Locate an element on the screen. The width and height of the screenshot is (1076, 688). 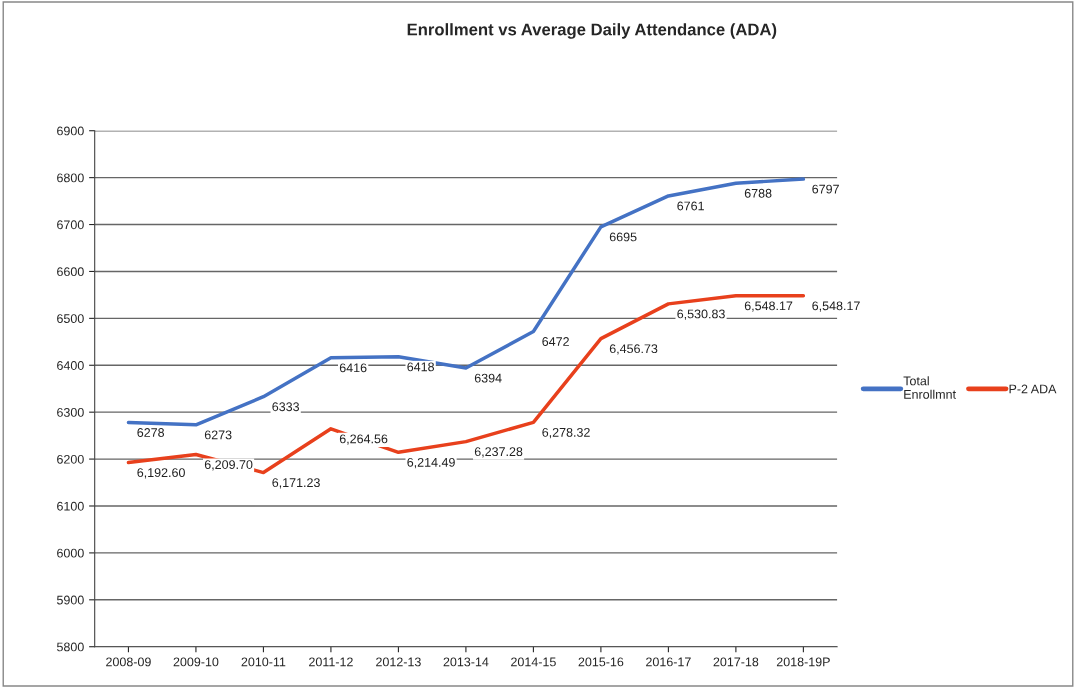
y-tick-label: 6700 is located at coordinates (70, 225).